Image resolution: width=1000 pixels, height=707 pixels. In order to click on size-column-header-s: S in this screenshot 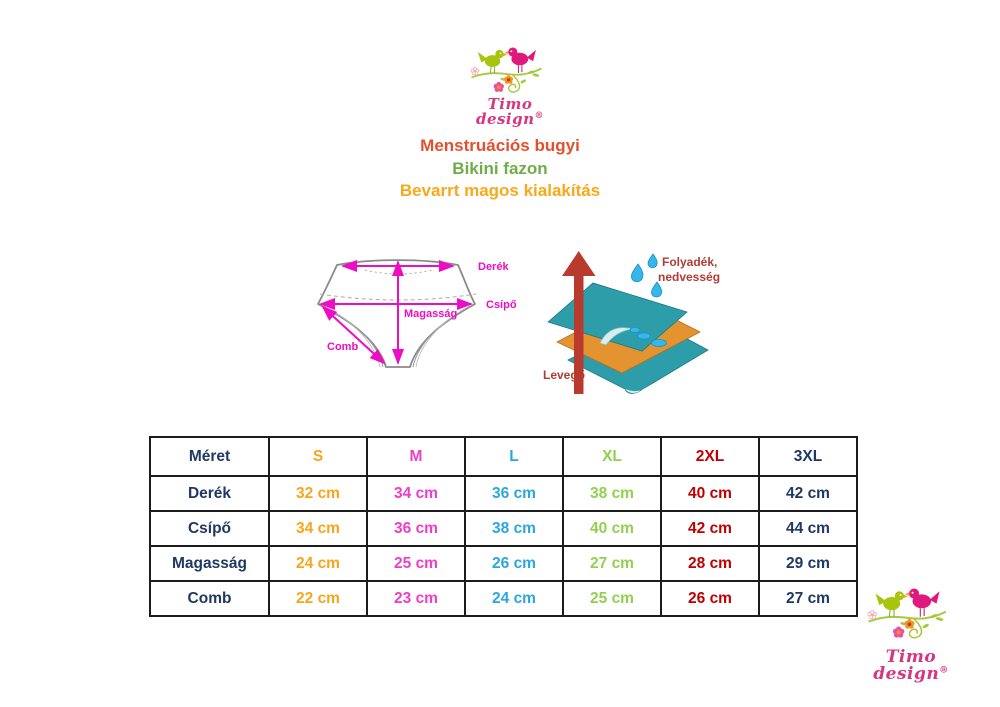, I will do `click(318, 456)`.